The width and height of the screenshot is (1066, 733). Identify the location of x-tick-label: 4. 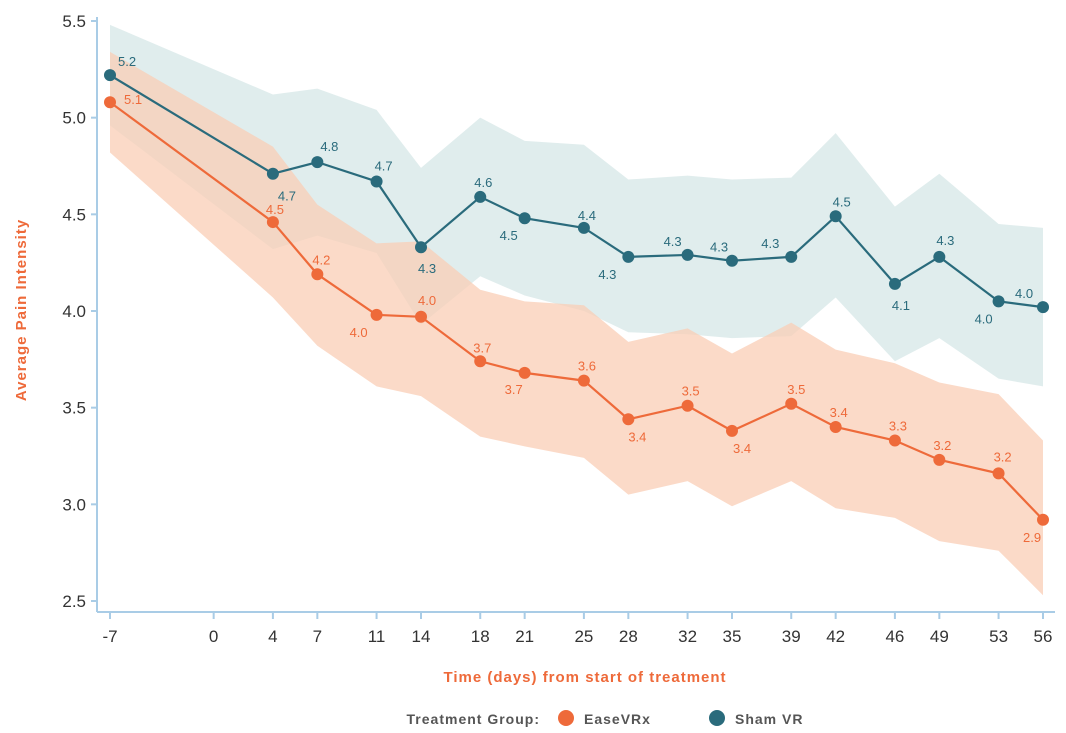
(272, 636).